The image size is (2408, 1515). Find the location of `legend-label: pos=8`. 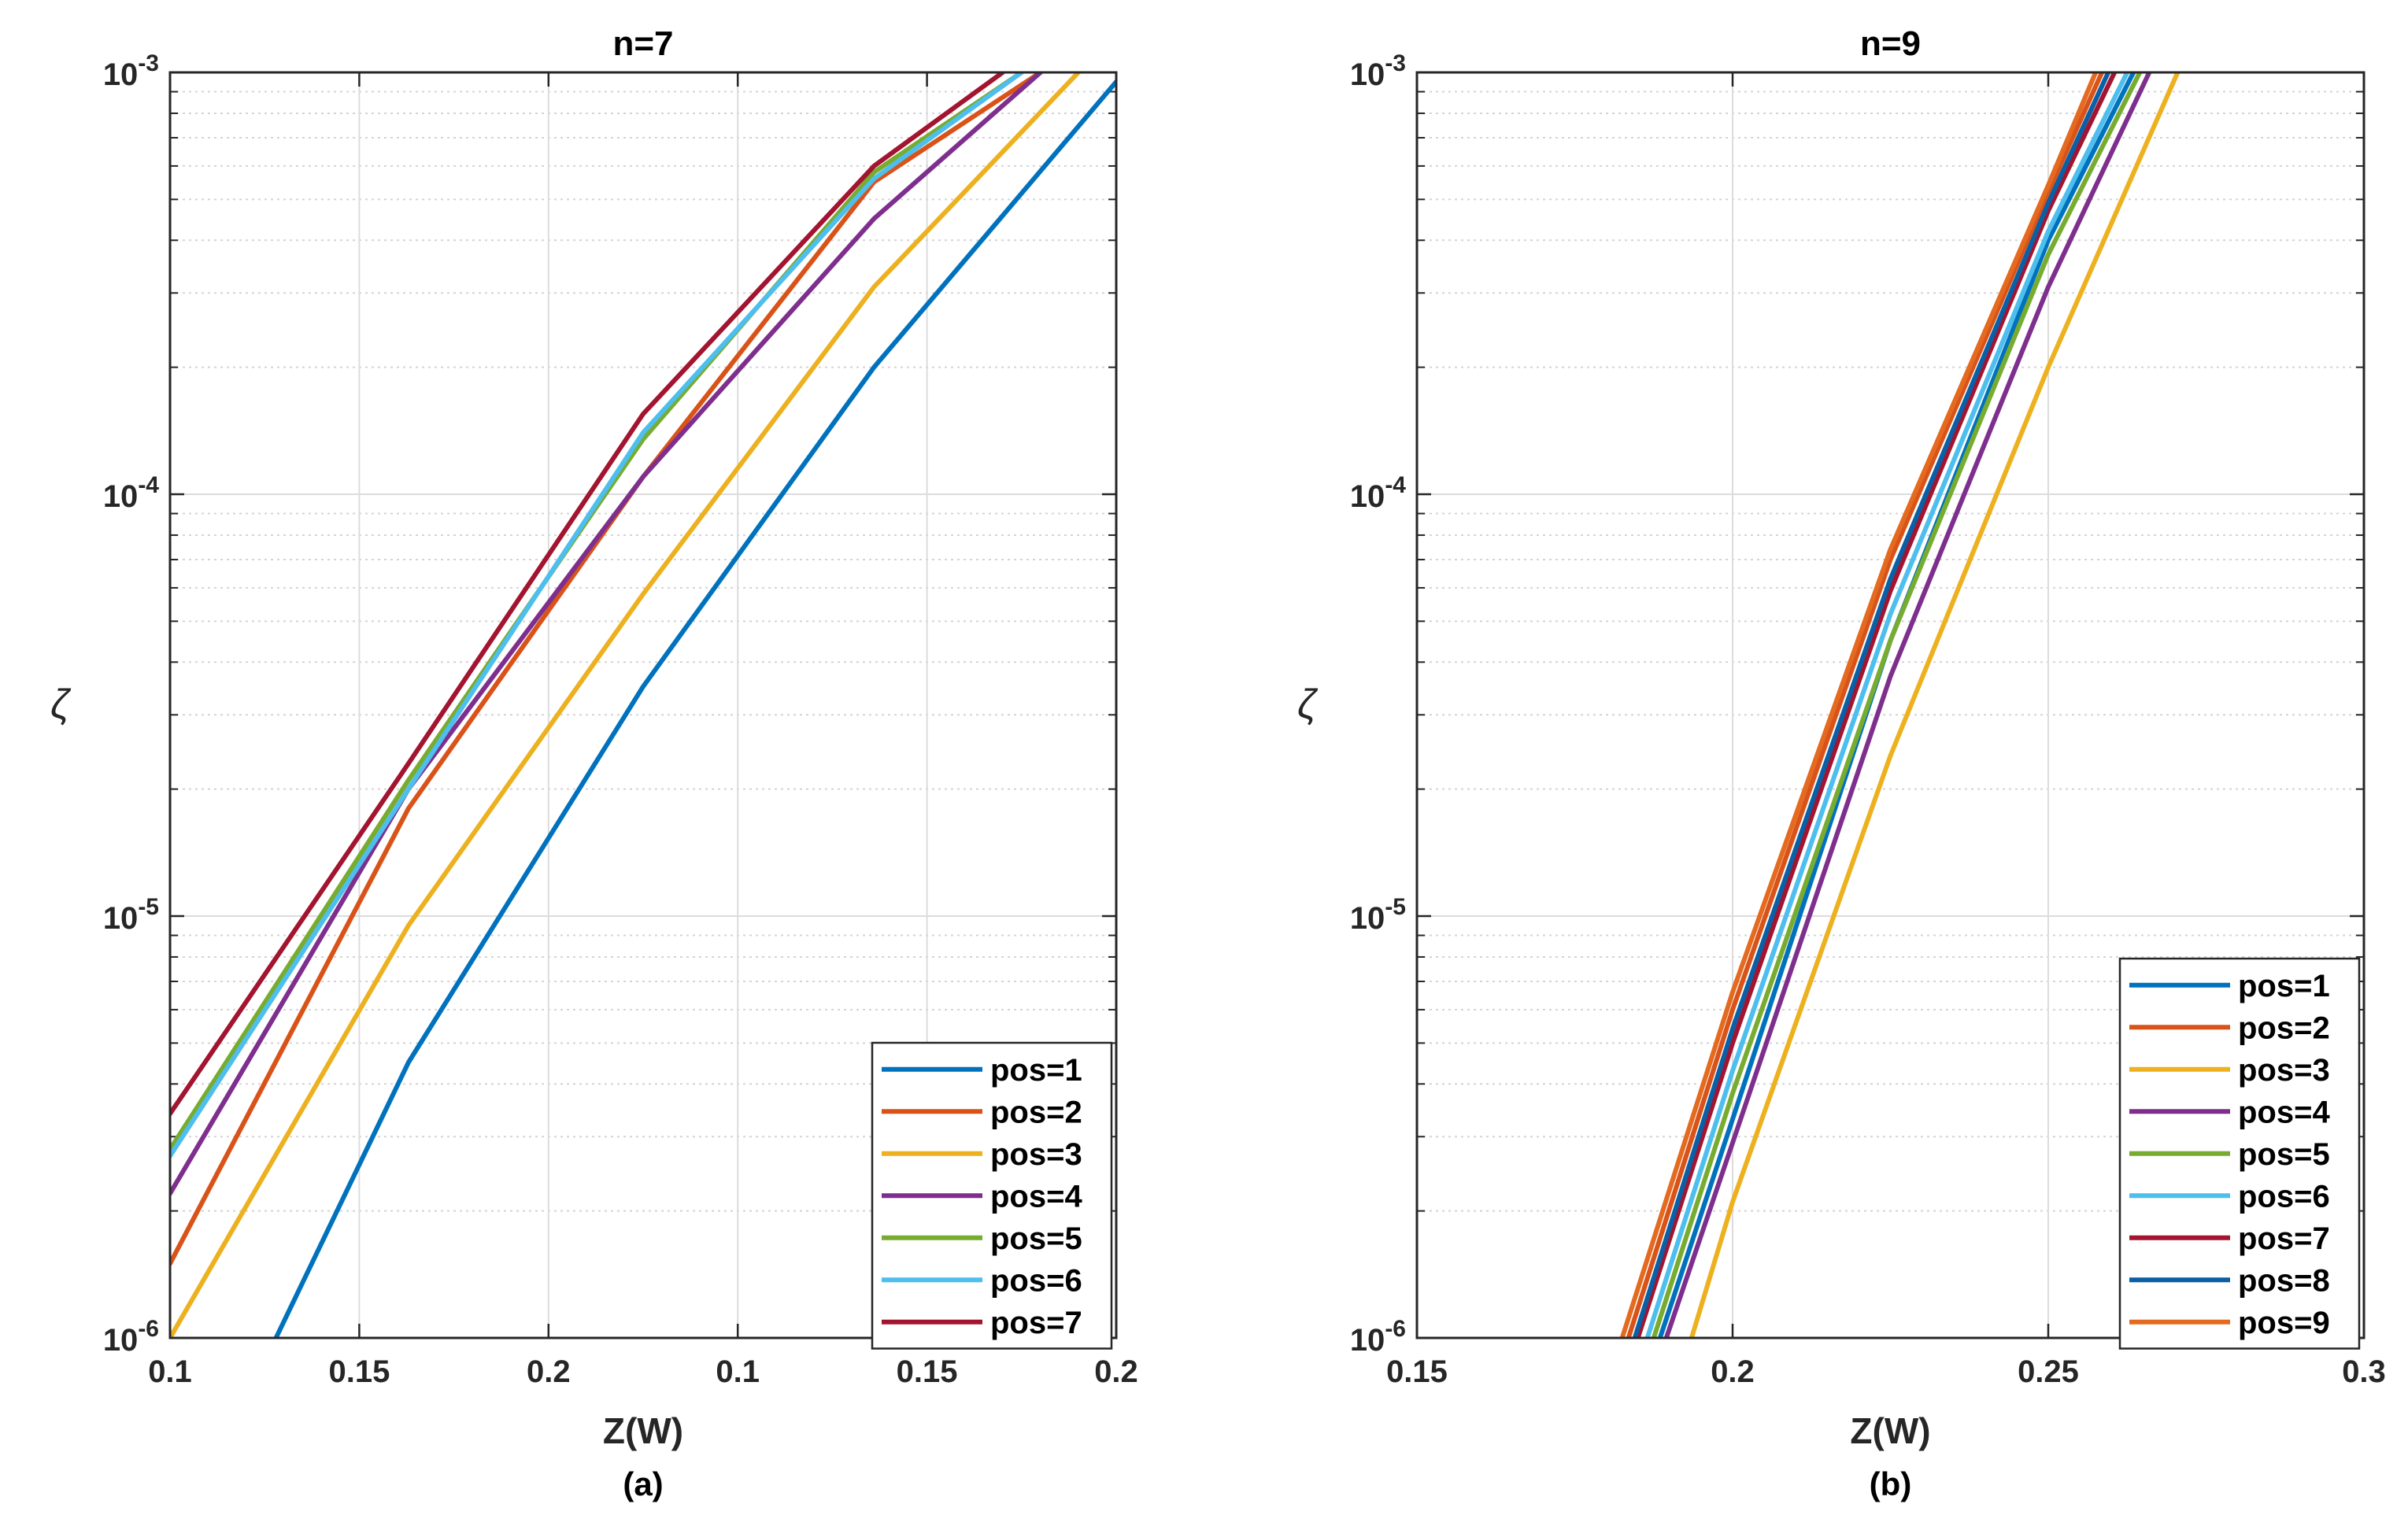

legend-label: pos=8 is located at coordinates (2284, 1280).